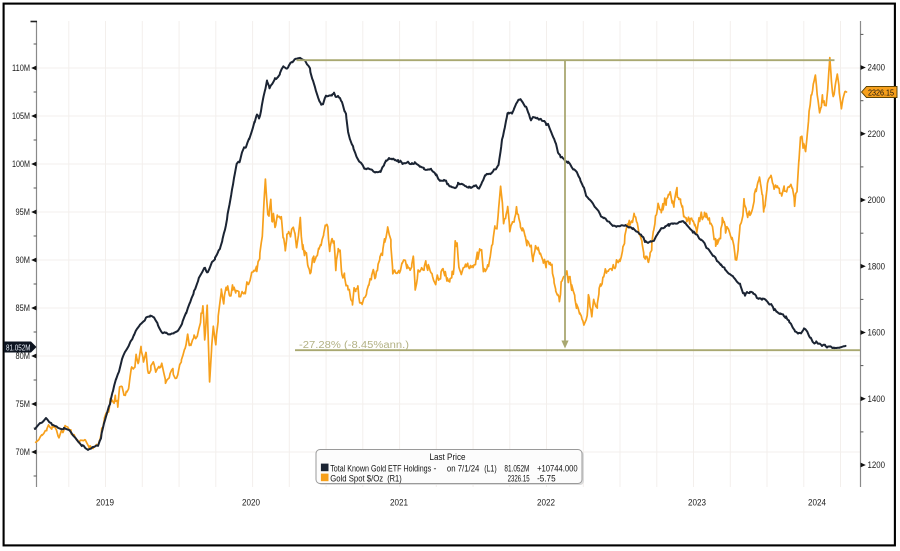  What do you see at coordinates (697, 503) in the screenshot?
I see `svg-text: 2023` at bounding box center [697, 503].